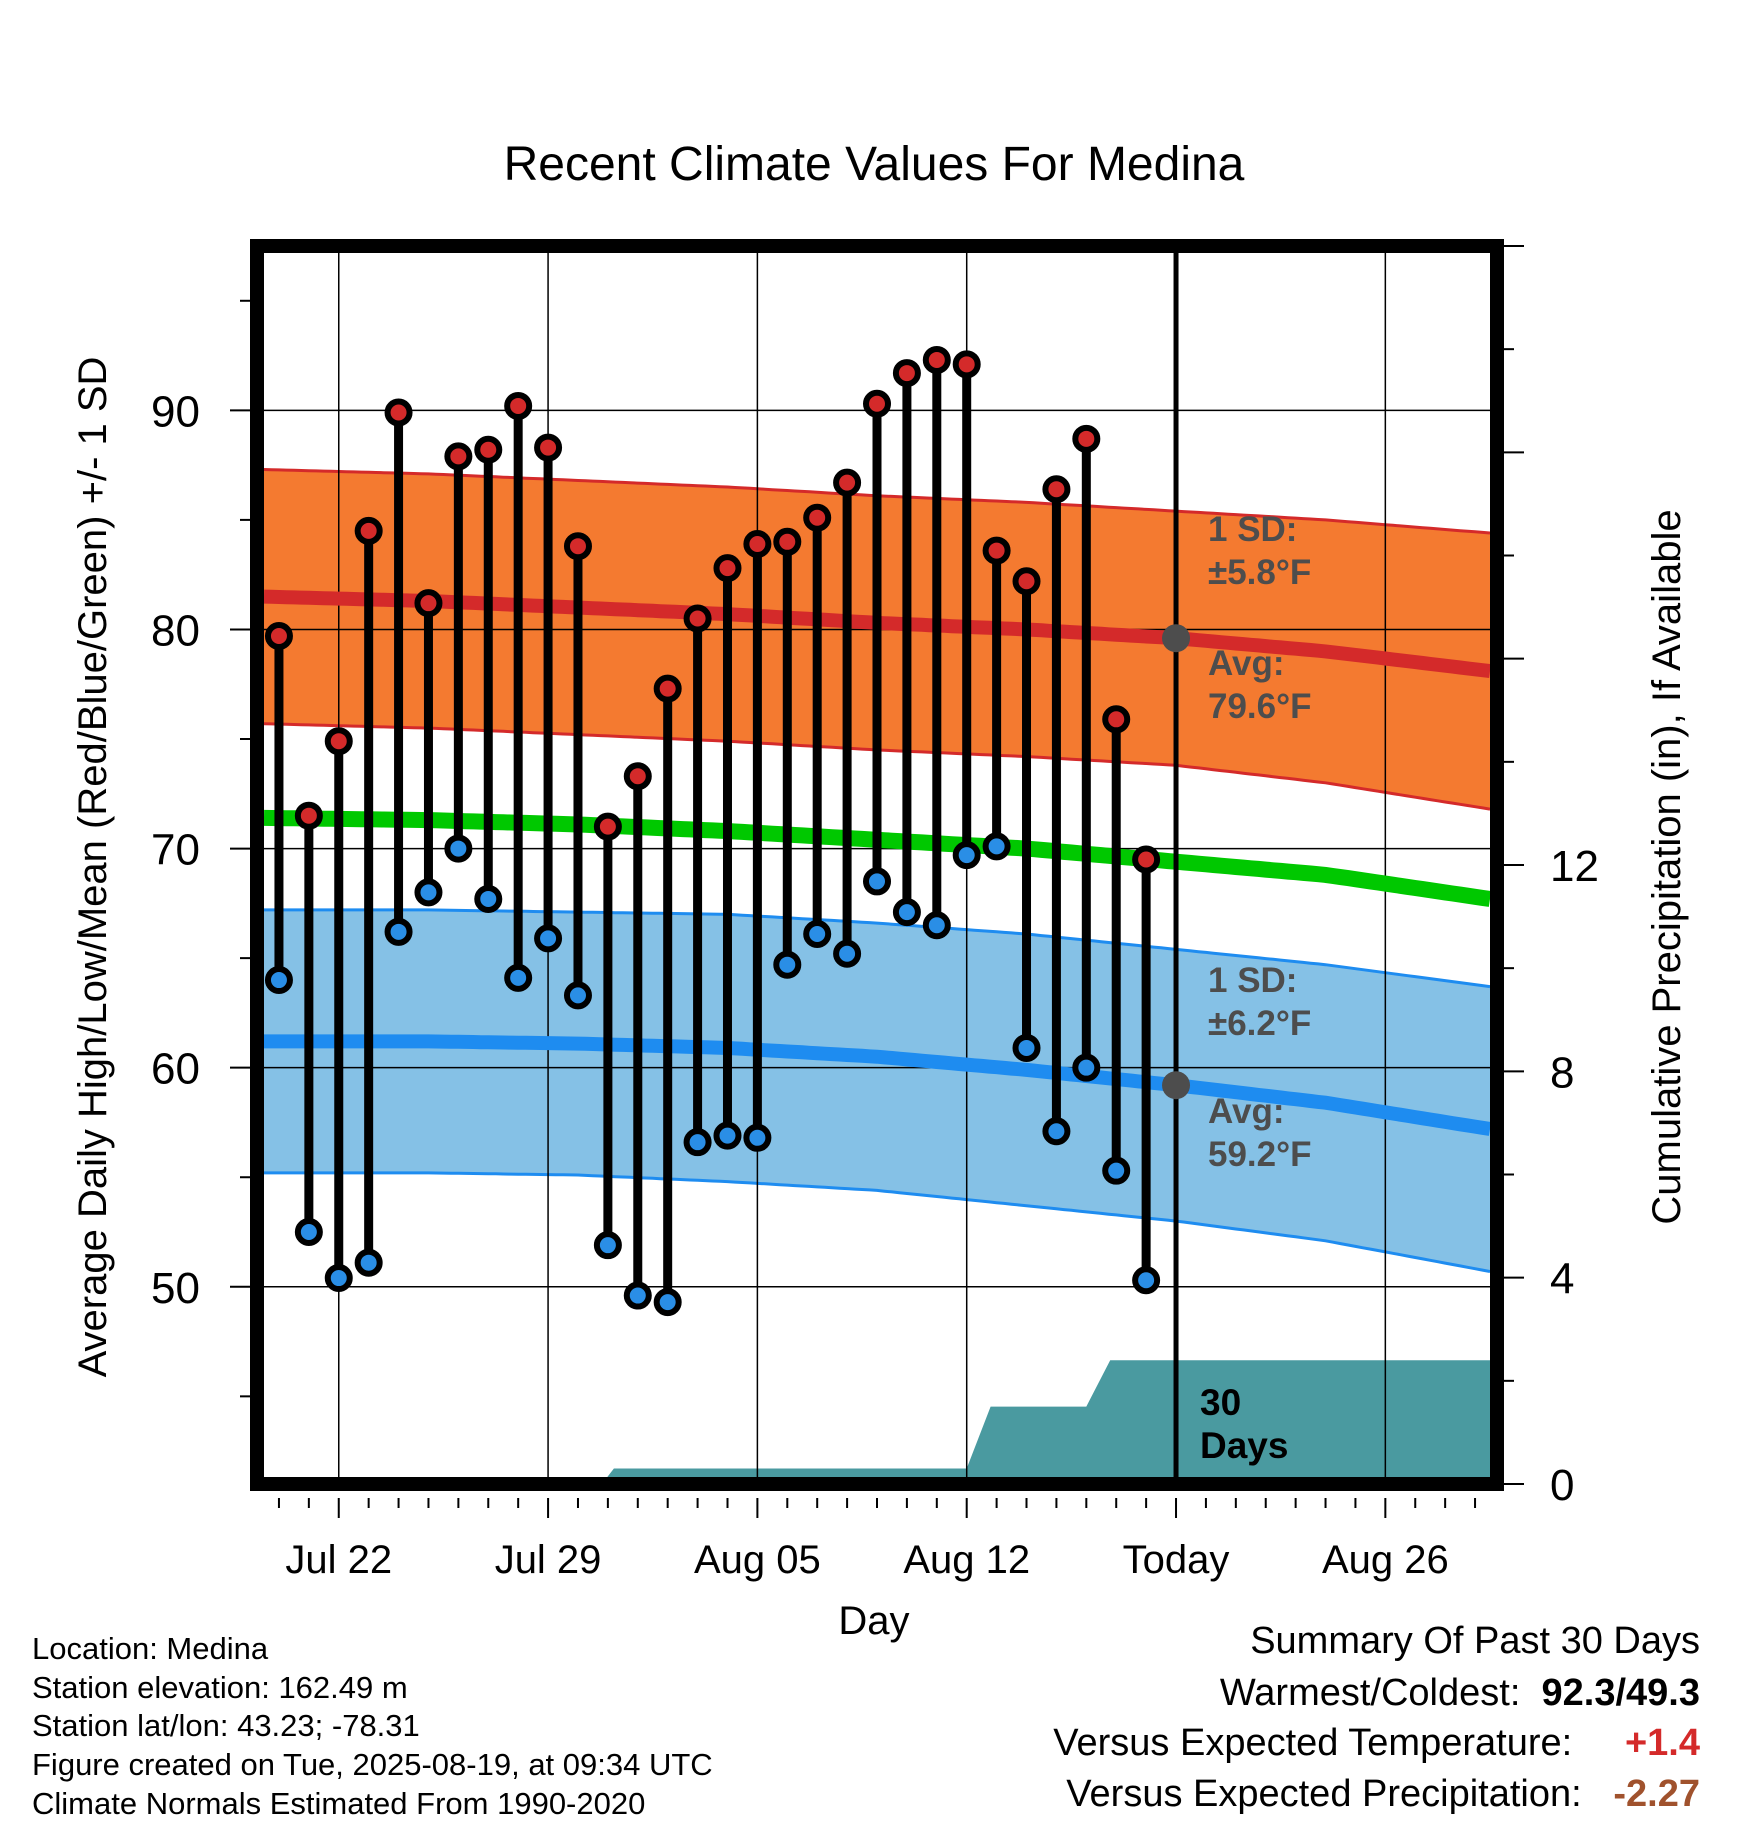 The width and height of the screenshot is (1748, 1828). What do you see at coordinates (175, 630) in the screenshot?
I see `y-tick-label-80: 80` at bounding box center [175, 630].